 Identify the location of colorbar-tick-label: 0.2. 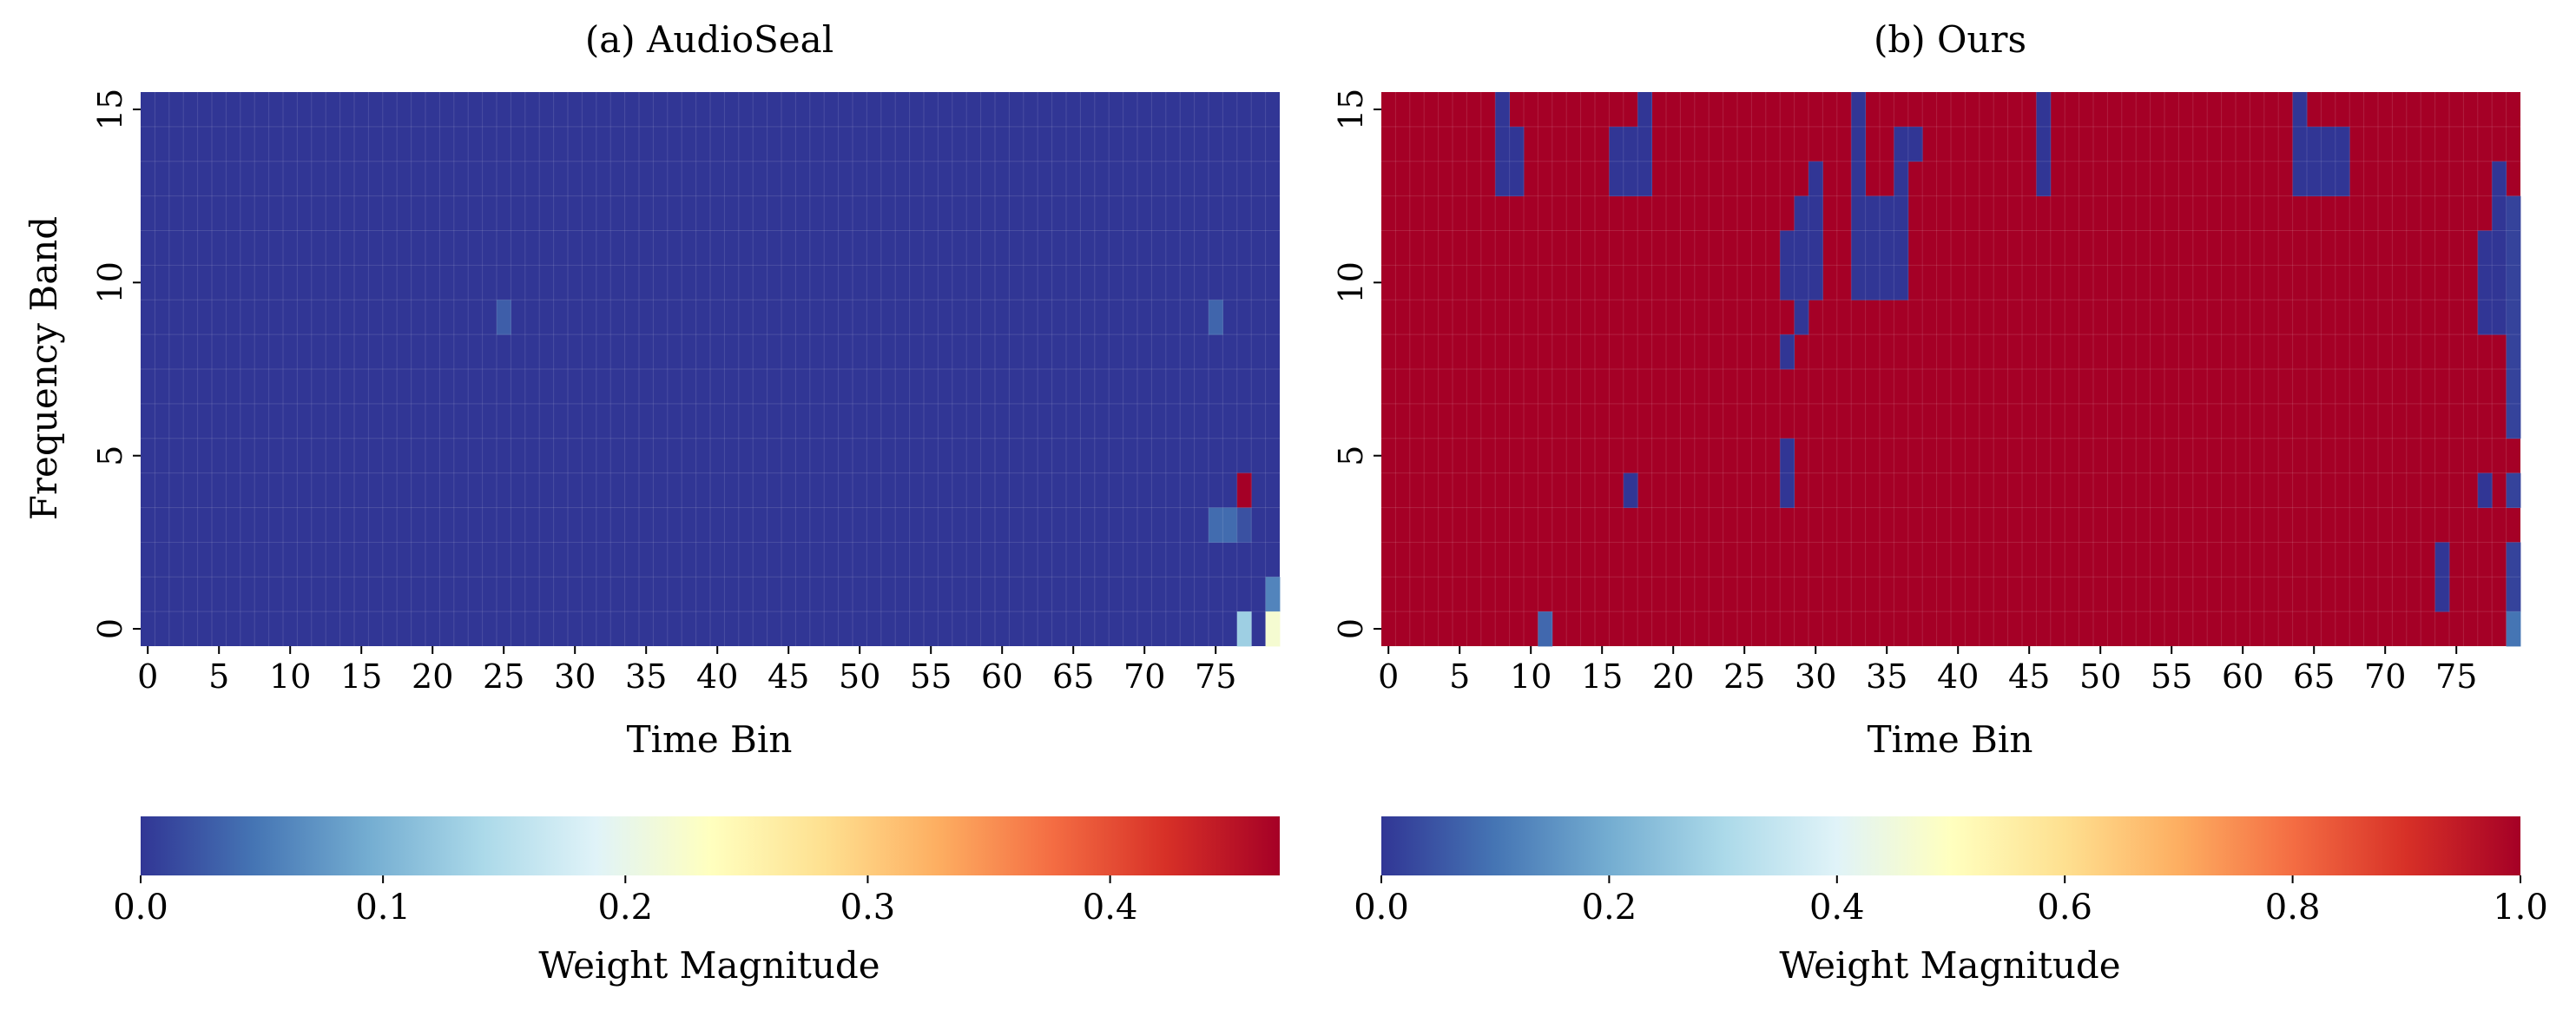
(625, 908).